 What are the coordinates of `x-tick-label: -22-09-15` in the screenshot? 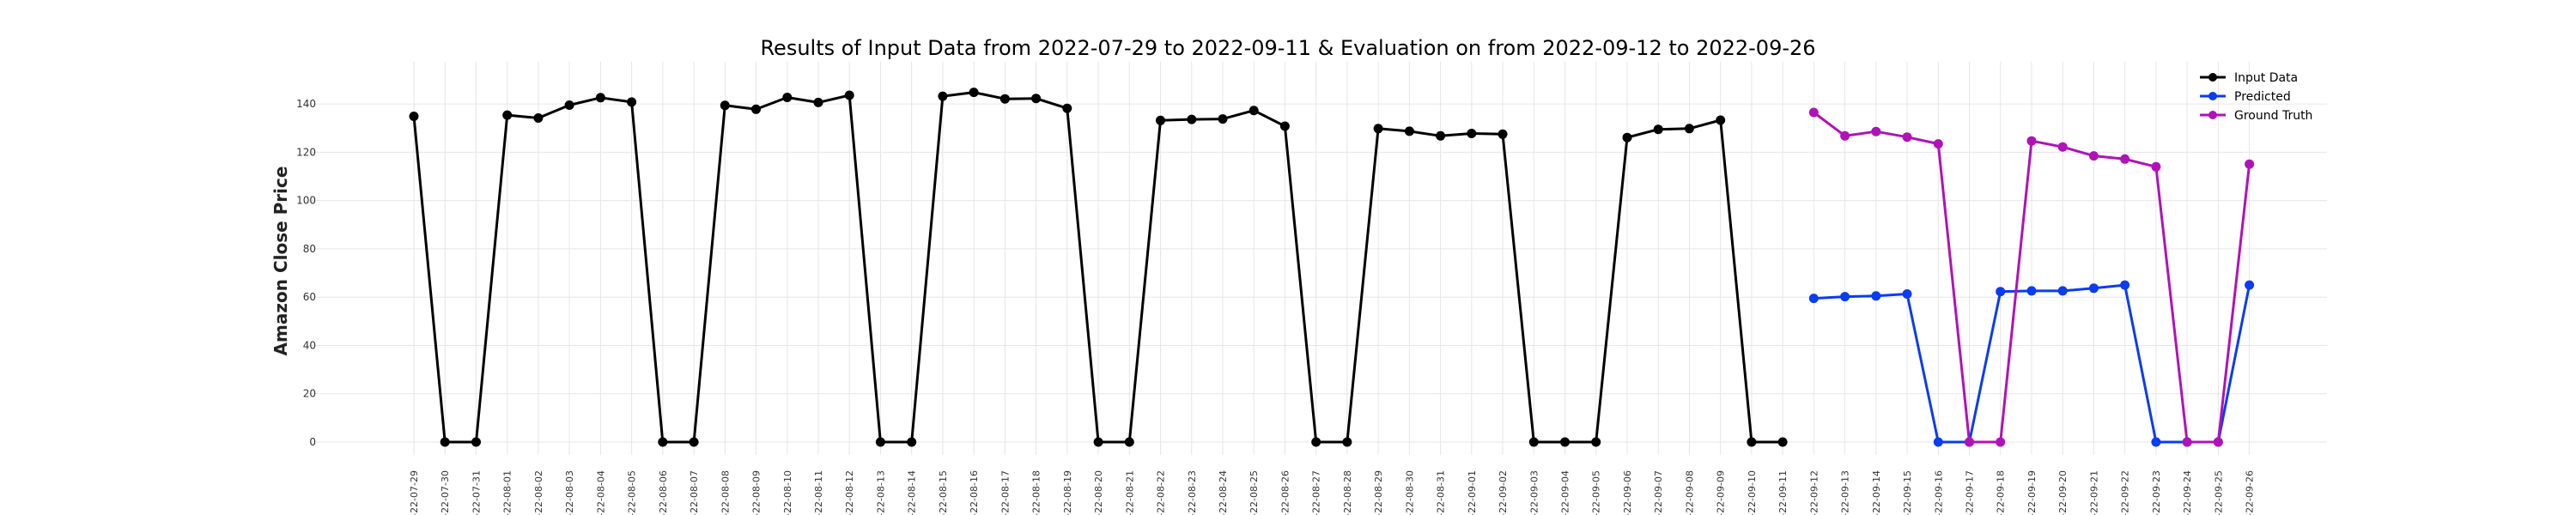 It's located at (1908, 492).